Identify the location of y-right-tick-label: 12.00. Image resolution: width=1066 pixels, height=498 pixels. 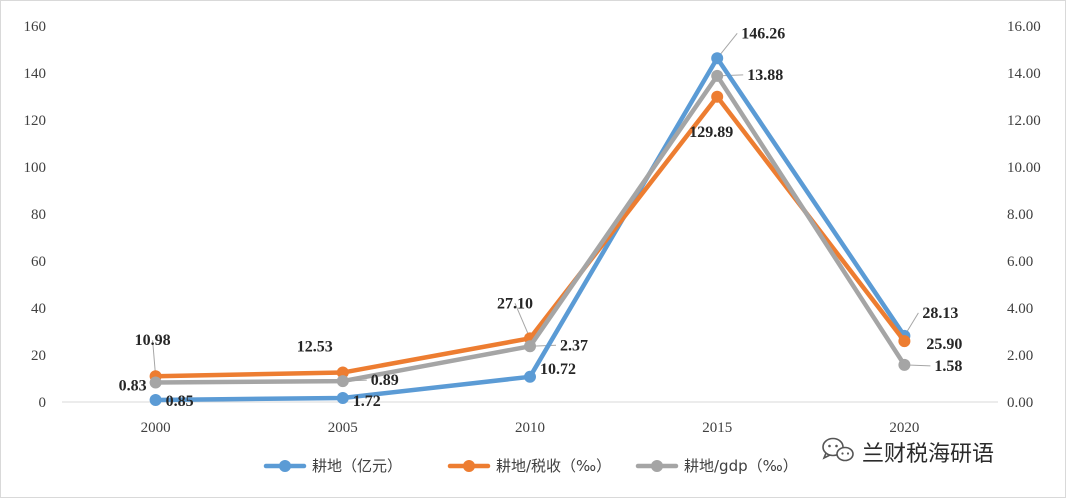
(1024, 121).